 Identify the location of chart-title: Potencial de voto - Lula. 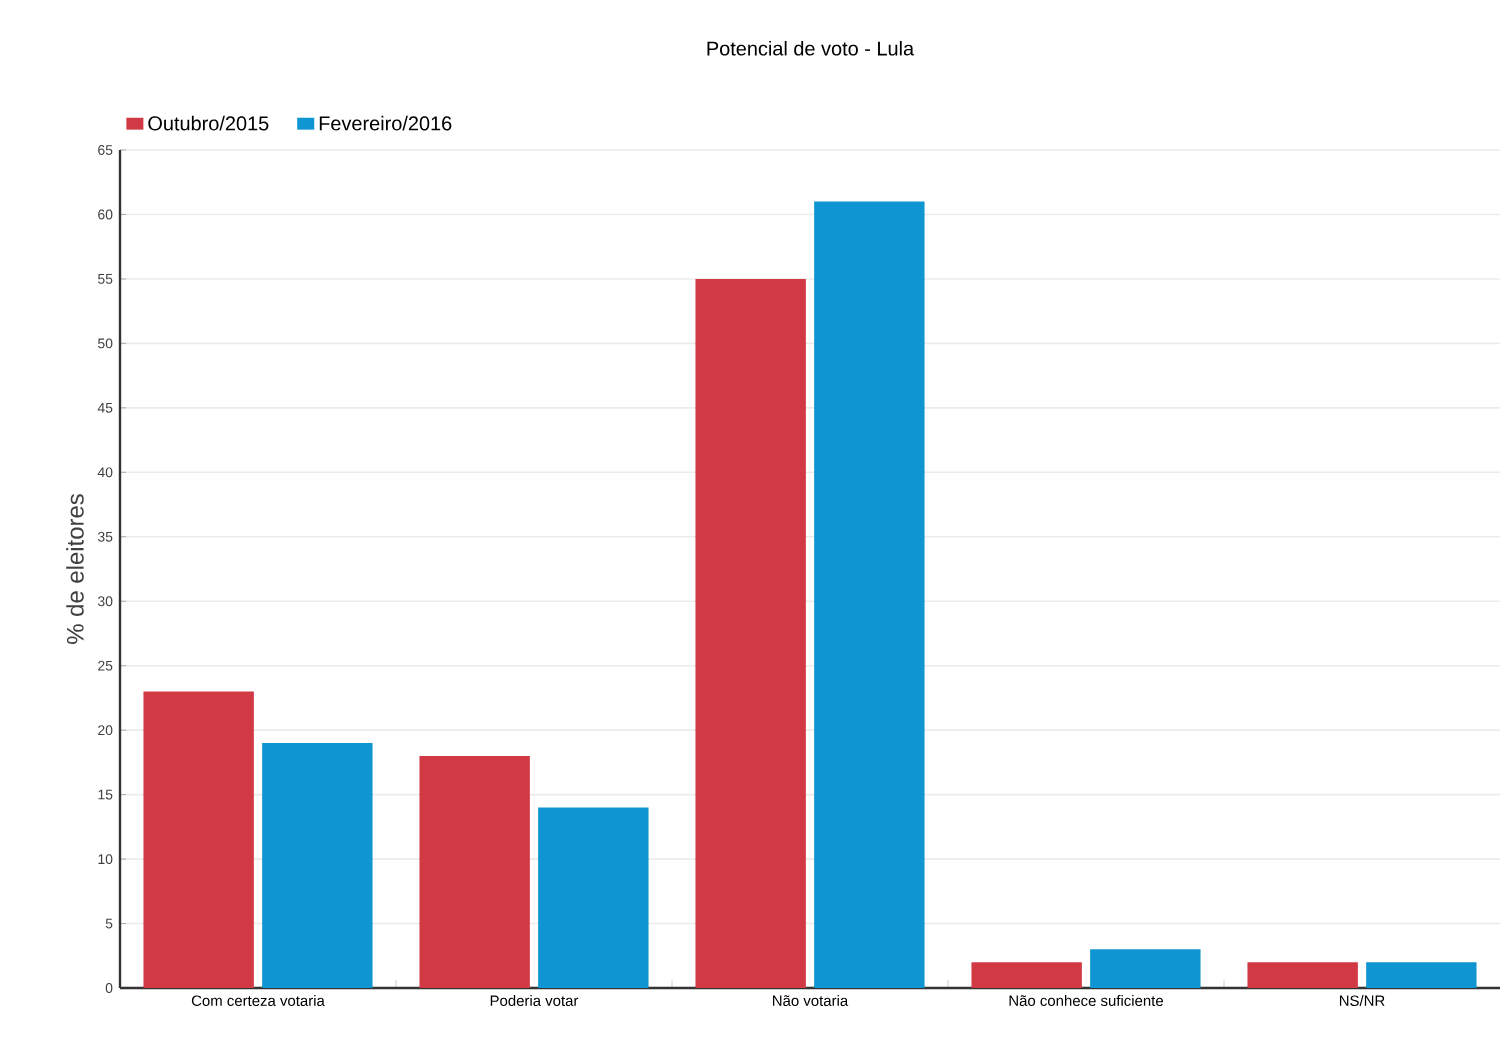
(811, 48).